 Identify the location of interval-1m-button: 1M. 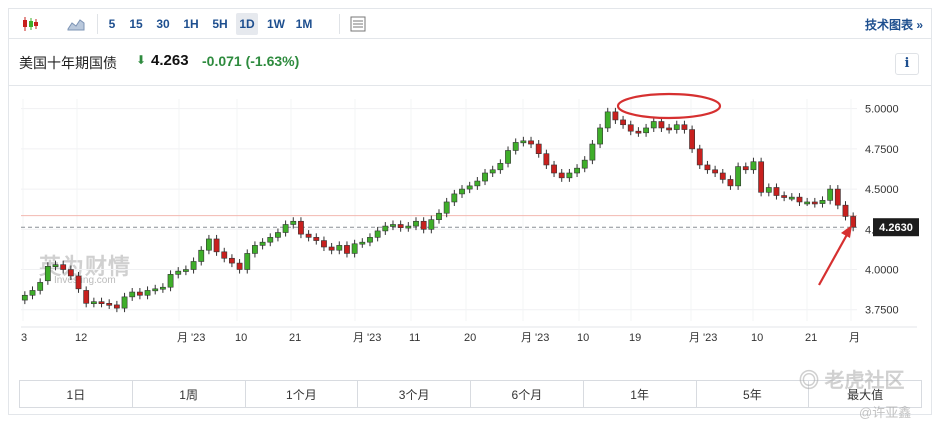
(304, 24).